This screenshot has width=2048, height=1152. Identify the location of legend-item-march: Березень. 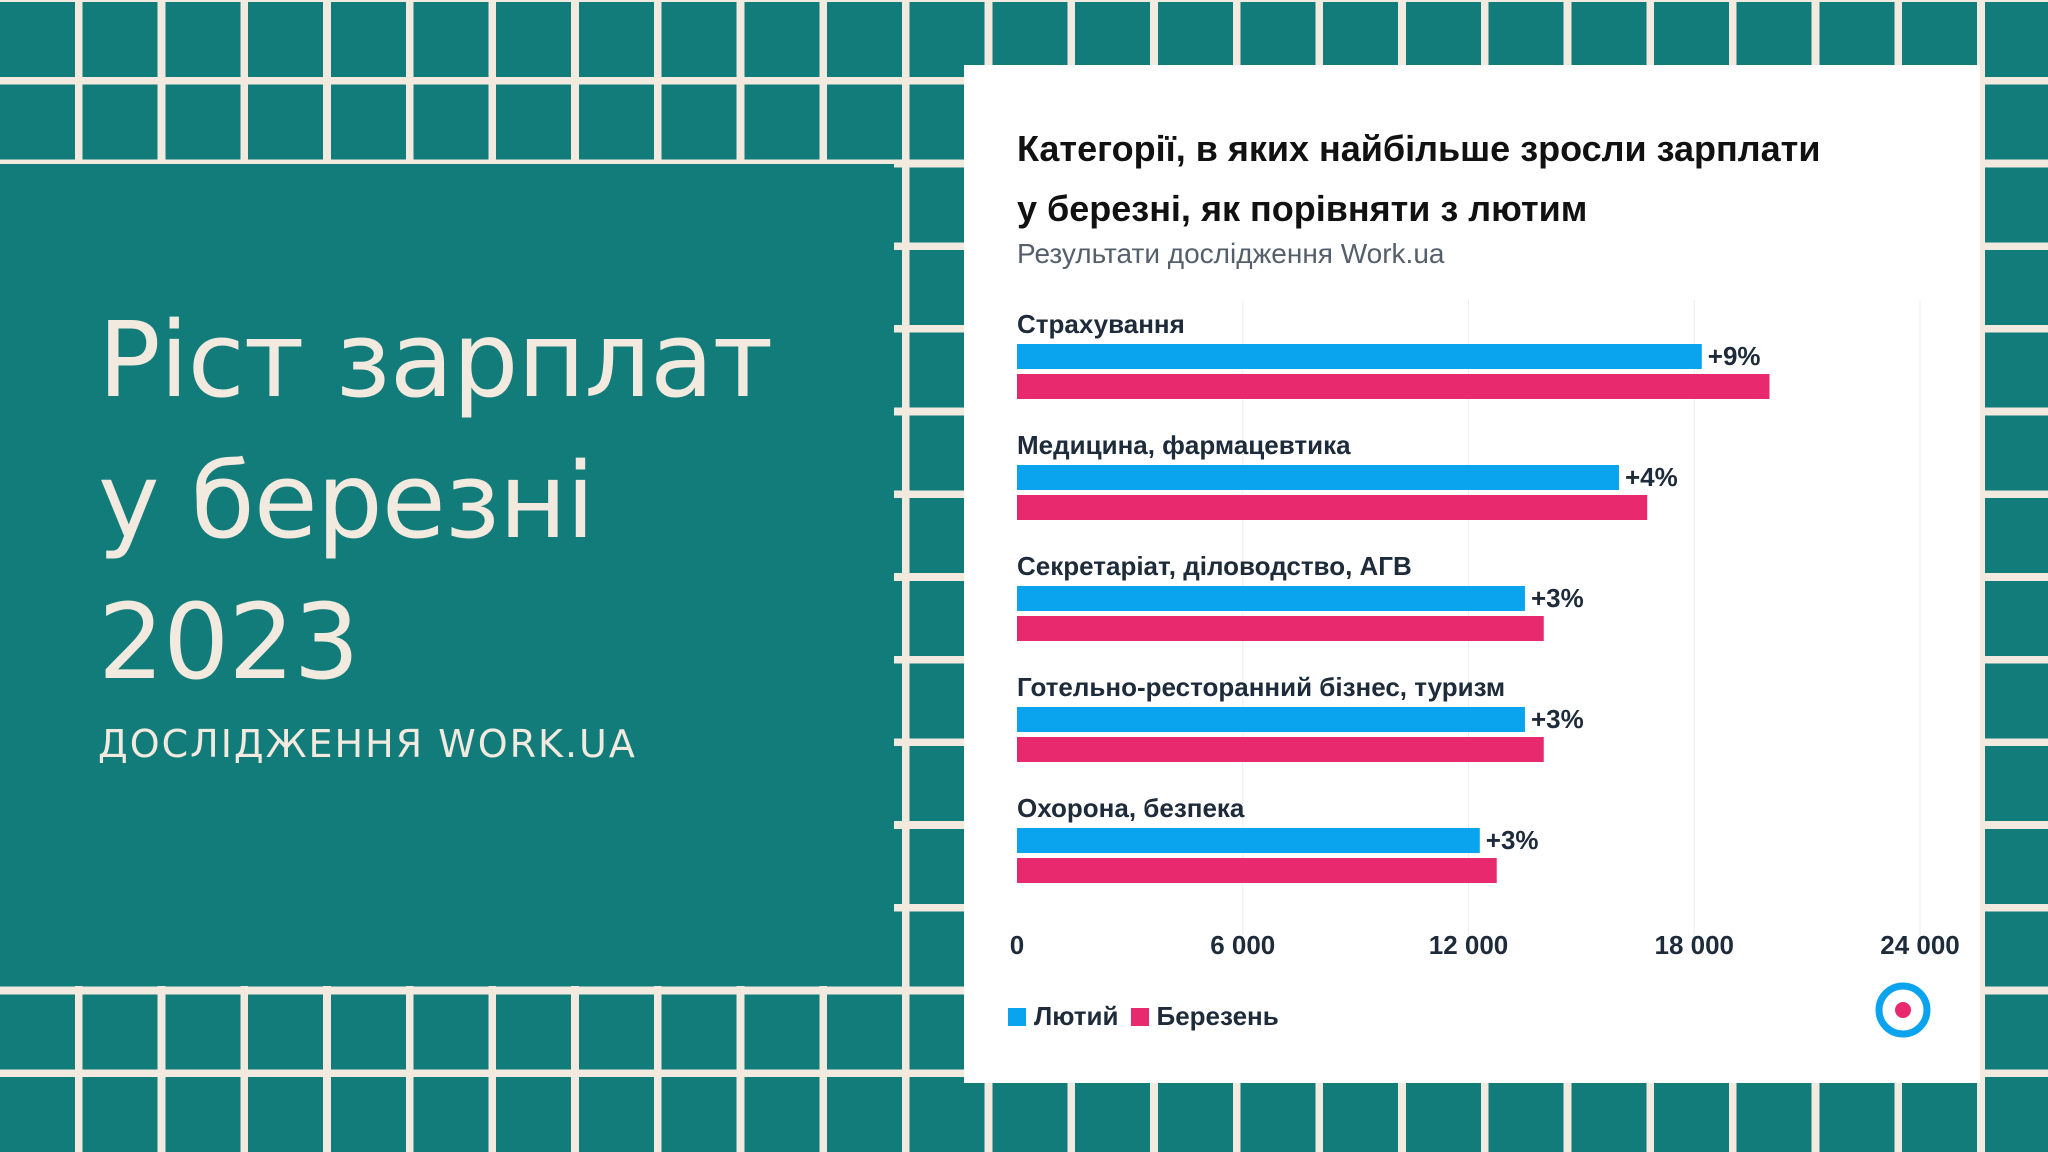
(1204, 1016).